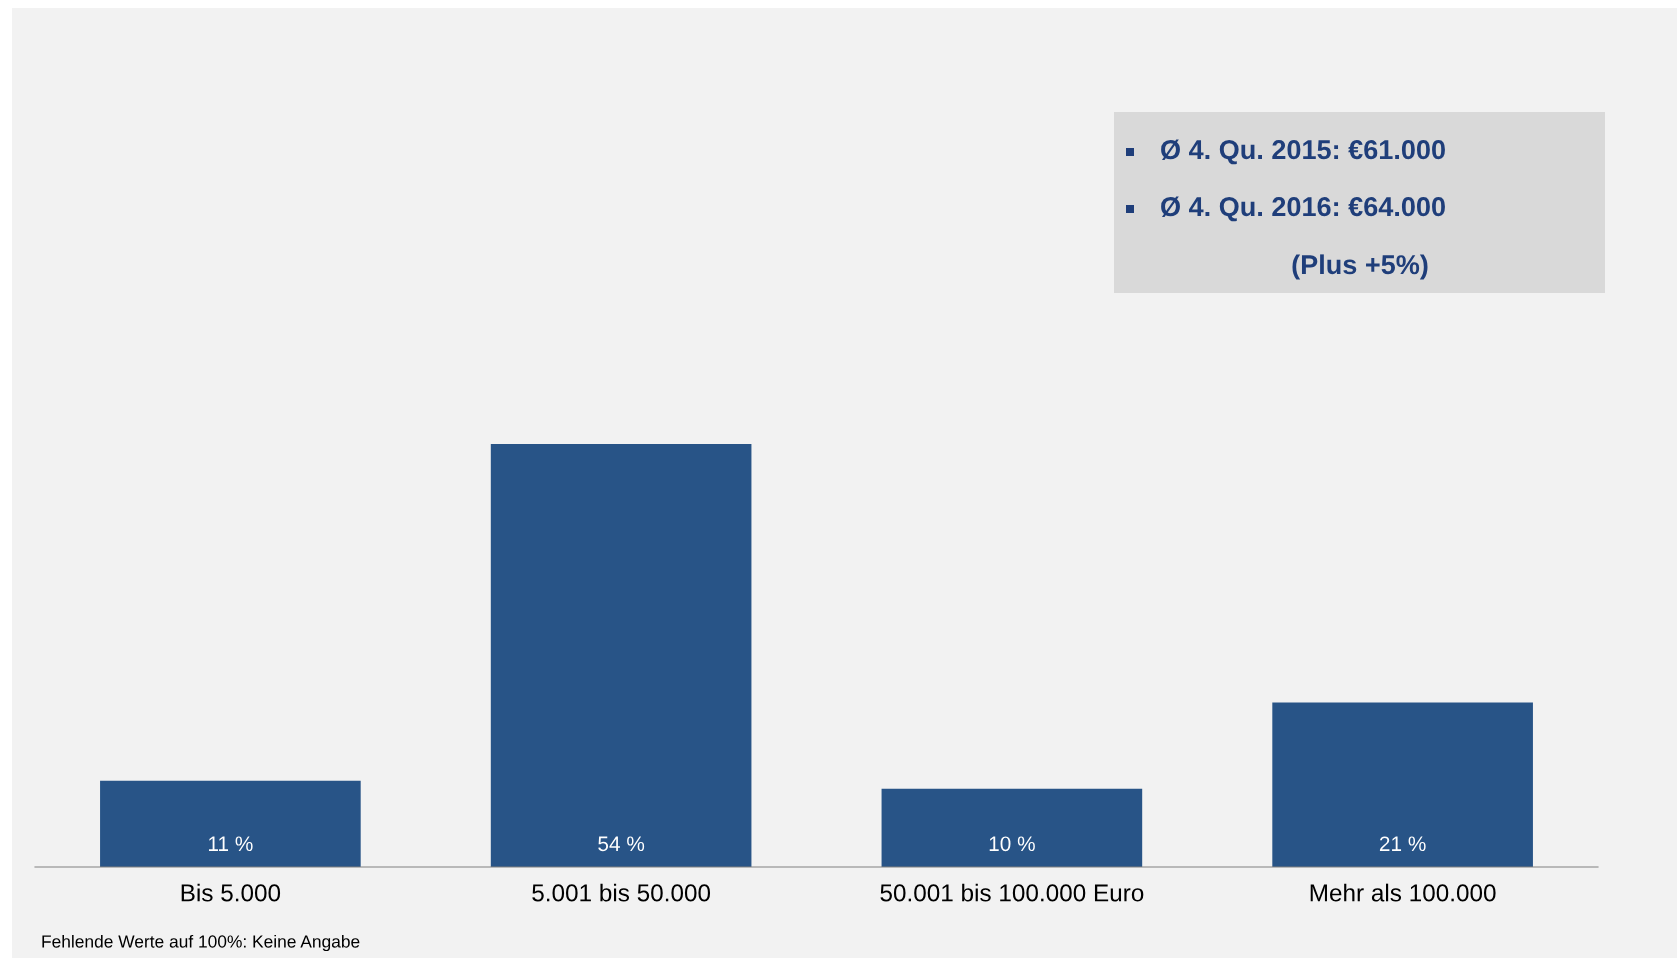 The height and width of the screenshot is (958, 1677). I want to click on text: Ø 4. Qu. 2016: €64.000, so click(1303, 209).